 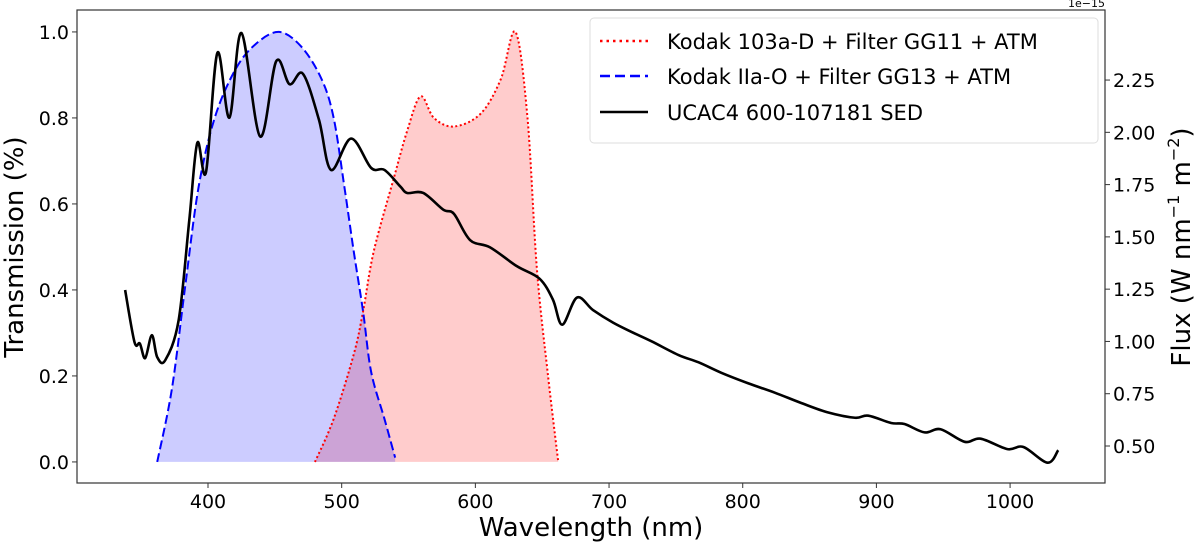 I want to click on right-y-tick-label: 2.00, so click(x=1134, y=133).